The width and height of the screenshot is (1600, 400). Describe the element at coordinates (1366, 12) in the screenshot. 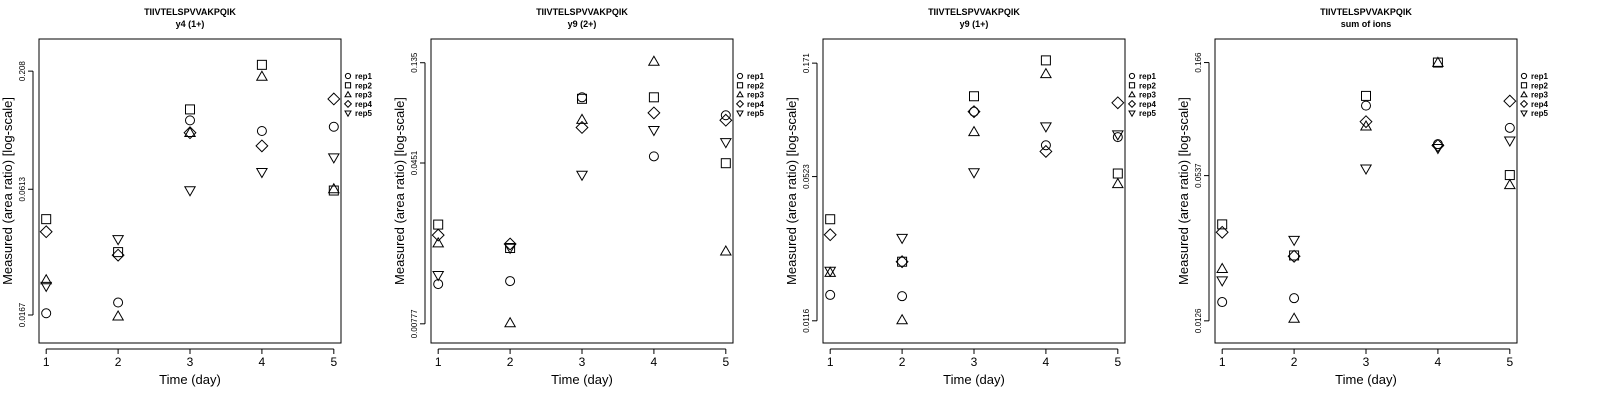

I see `panel-4-title: TIIVTELSPVVAKPQIK` at that location.